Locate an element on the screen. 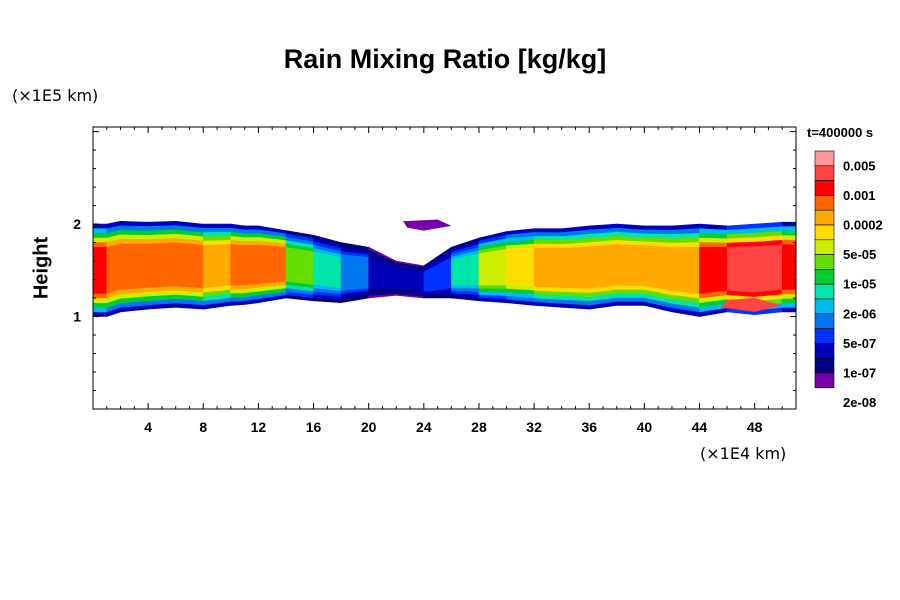  time-label: t=400000 s is located at coordinates (840, 132).